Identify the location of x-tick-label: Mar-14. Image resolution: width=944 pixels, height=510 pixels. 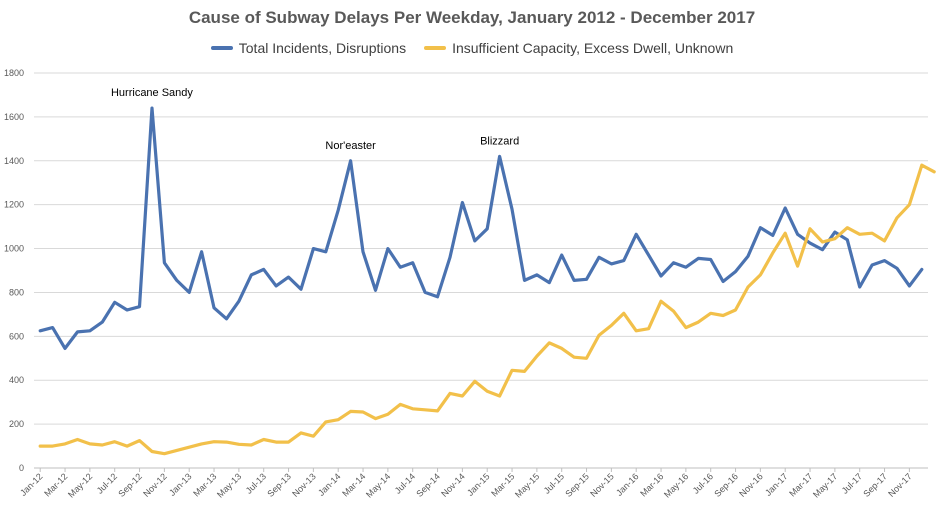
(353, 484).